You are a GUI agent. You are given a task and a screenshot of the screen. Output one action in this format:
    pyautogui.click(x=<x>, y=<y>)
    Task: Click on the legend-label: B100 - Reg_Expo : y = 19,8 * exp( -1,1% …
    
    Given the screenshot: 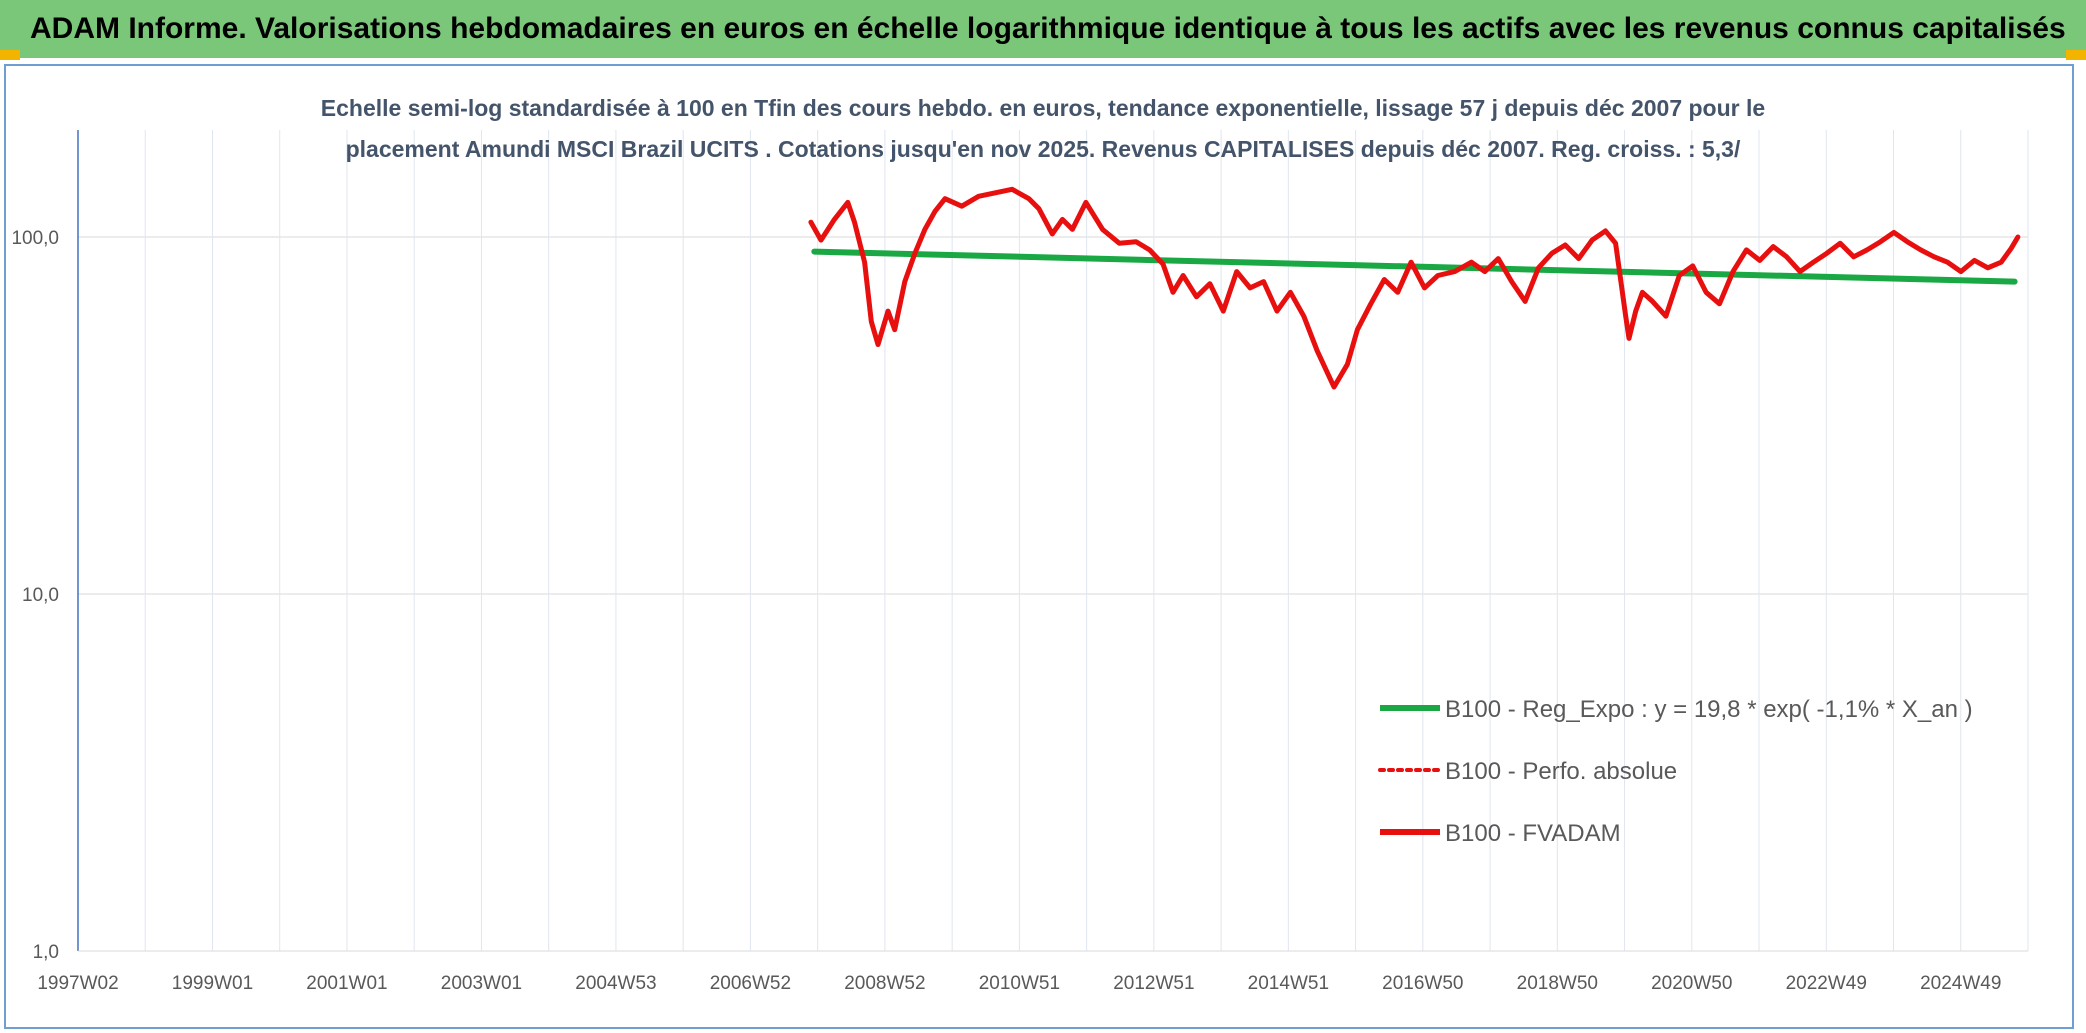 What is the action you would take?
    pyautogui.click(x=1709, y=709)
    